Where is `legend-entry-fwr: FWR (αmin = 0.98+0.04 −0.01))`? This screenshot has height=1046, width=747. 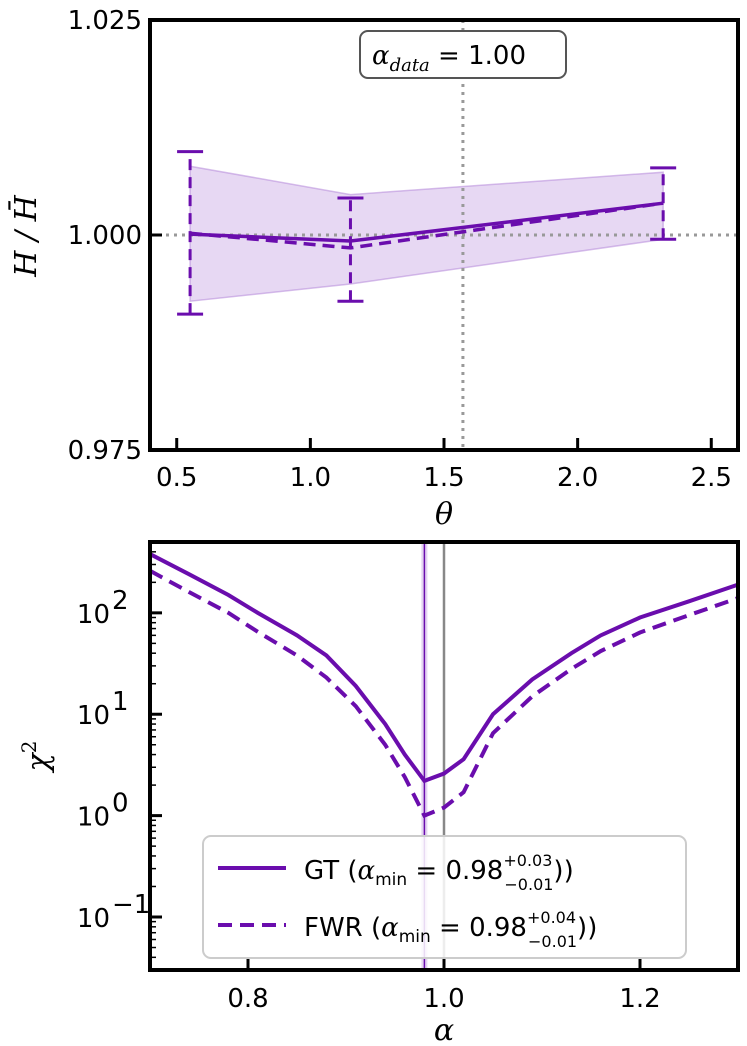 legend-entry-fwr: FWR (αmin = 0.98+0.04 −0.01)) is located at coordinates (450, 929).